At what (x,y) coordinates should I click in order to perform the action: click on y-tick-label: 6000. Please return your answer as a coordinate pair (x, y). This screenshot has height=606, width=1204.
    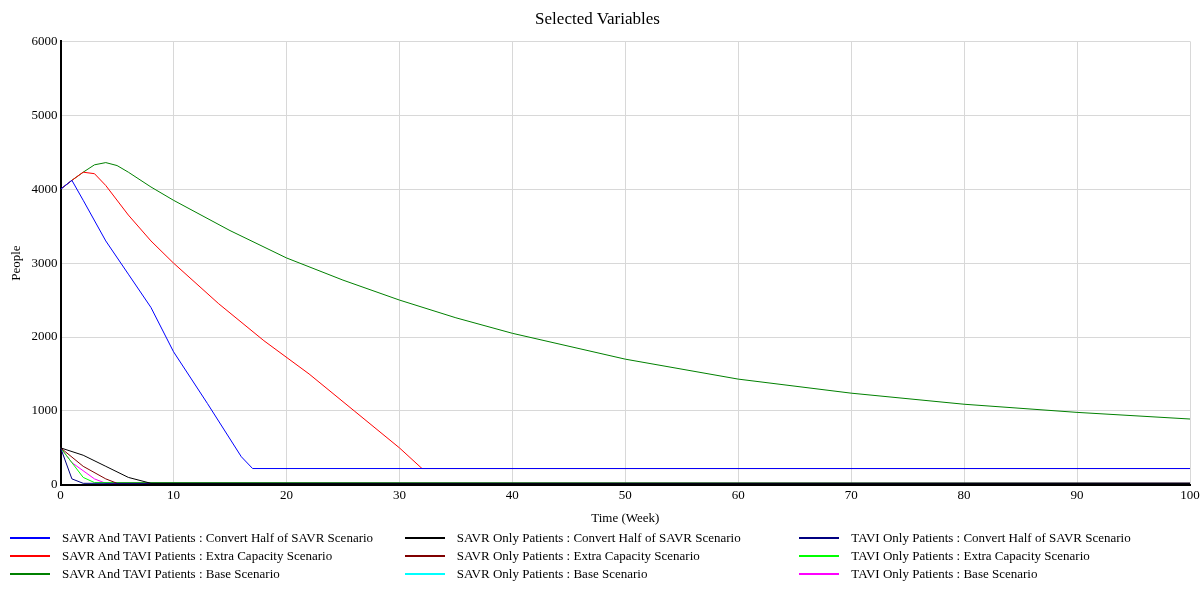
    Looking at the image, I should click on (44, 40).